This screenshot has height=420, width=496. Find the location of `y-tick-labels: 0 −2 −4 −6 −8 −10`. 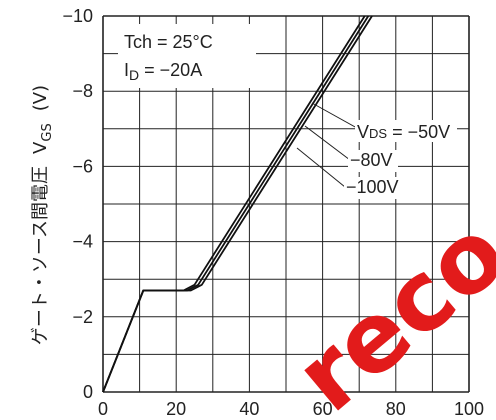

y-tick-labels: 0 −2 −4 −6 −8 −10 is located at coordinates (77, 204).